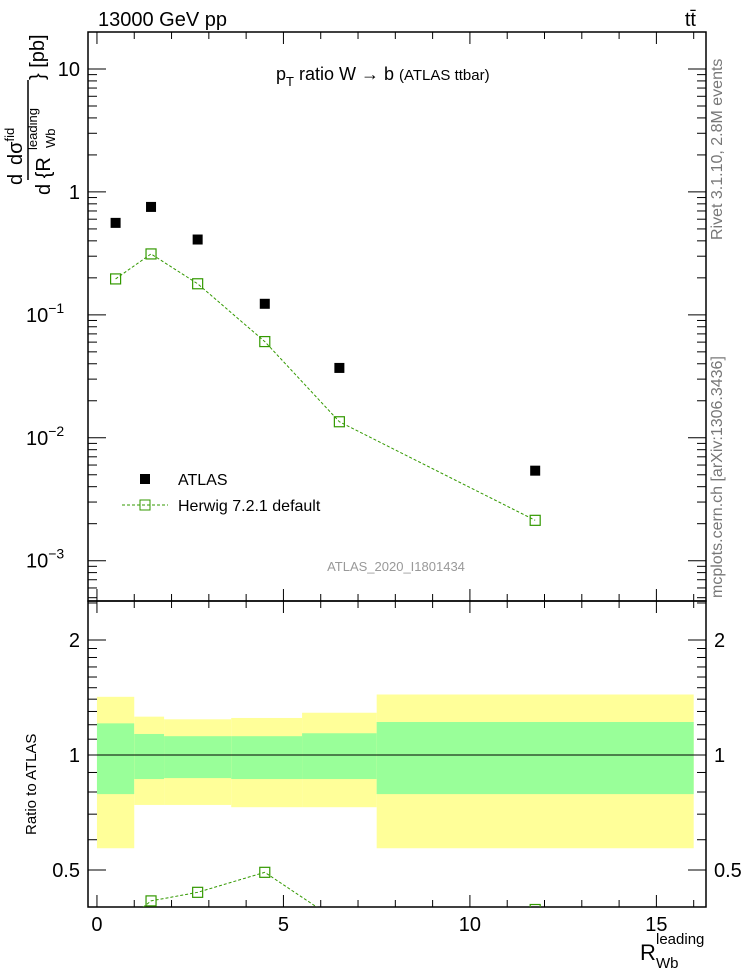  I want to click on svg-text: } [pb], so click(38, 57).